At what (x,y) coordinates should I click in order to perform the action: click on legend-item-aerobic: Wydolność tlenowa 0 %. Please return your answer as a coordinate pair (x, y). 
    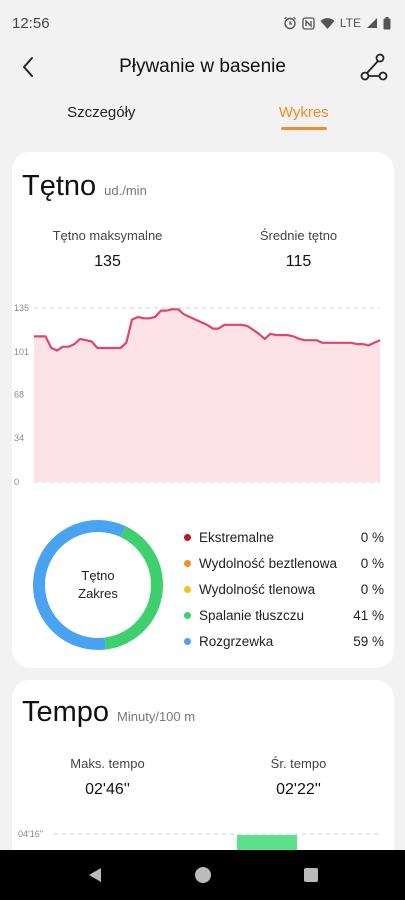
    Looking at the image, I should click on (284, 589).